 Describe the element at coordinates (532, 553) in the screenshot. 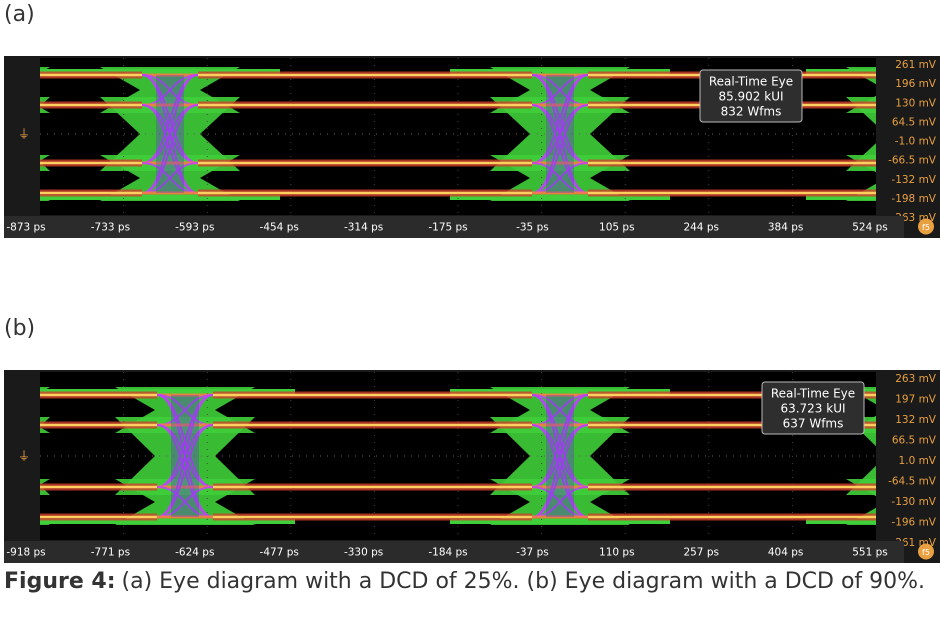

I see `x-axis-label: -37 ps` at that location.